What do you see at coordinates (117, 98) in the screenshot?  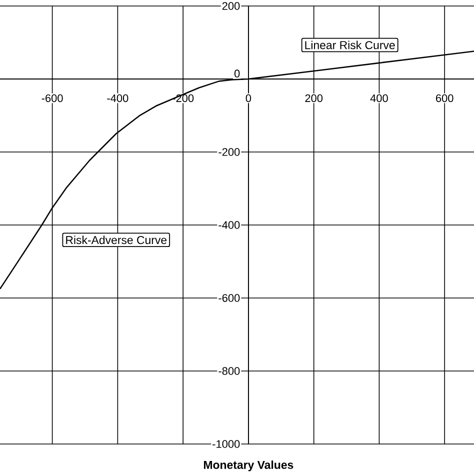 I see `x-tick-label: -400` at bounding box center [117, 98].